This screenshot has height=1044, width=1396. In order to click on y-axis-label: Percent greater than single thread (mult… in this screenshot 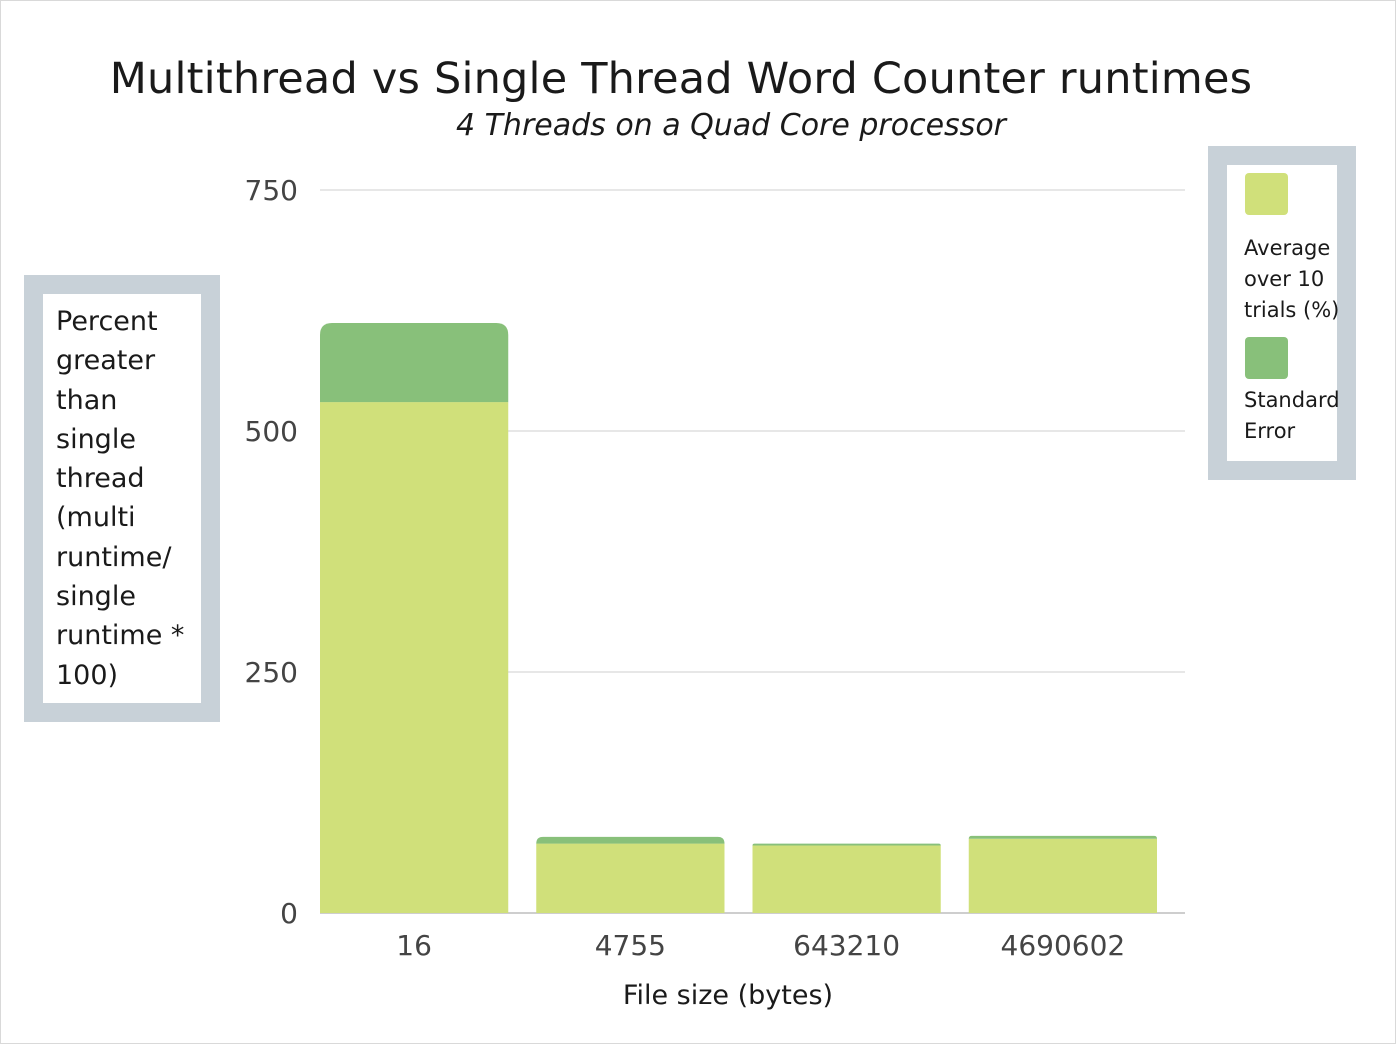, I will do `click(120, 498)`.